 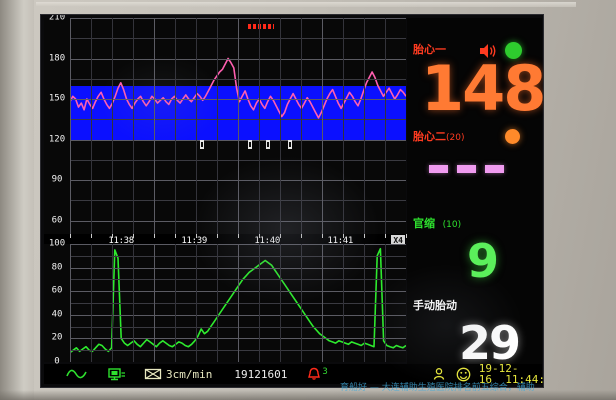 What do you see at coordinates (513, 50) in the screenshot?
I see `green-status-dot` at bounding box center [513, 50].